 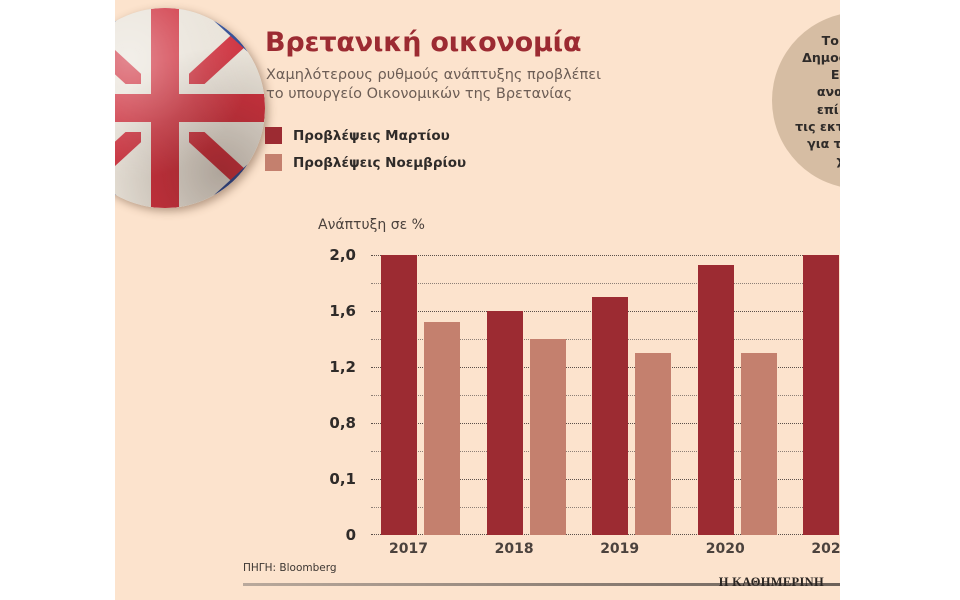 What do you see at coordinates (273, 135) in the screenshot?
I see `legend-swatch-march` at bounding box center [273, 135].